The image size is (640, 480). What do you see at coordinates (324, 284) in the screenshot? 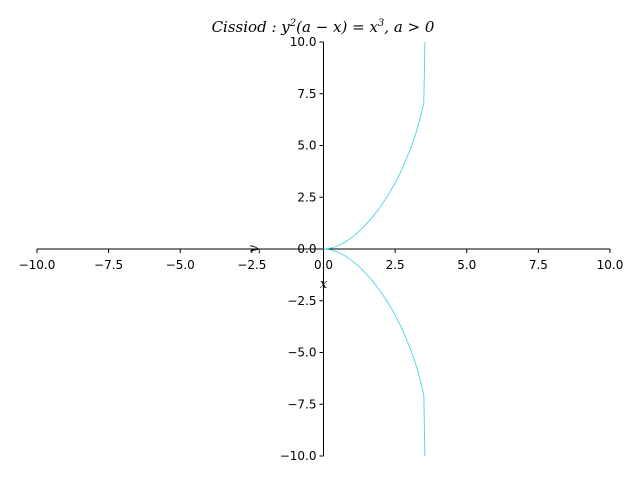
I see `x-axis-label: x` at bounding box center [324, 284].